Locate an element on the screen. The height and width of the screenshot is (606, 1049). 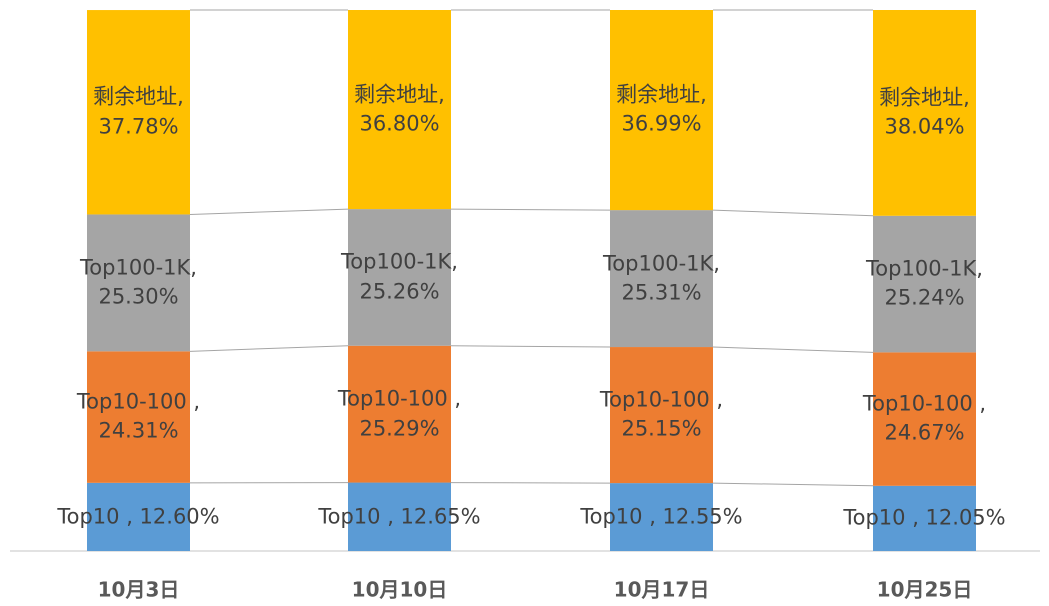
data-label: Top10 , 12.60% is located at coordinates (138, 516).